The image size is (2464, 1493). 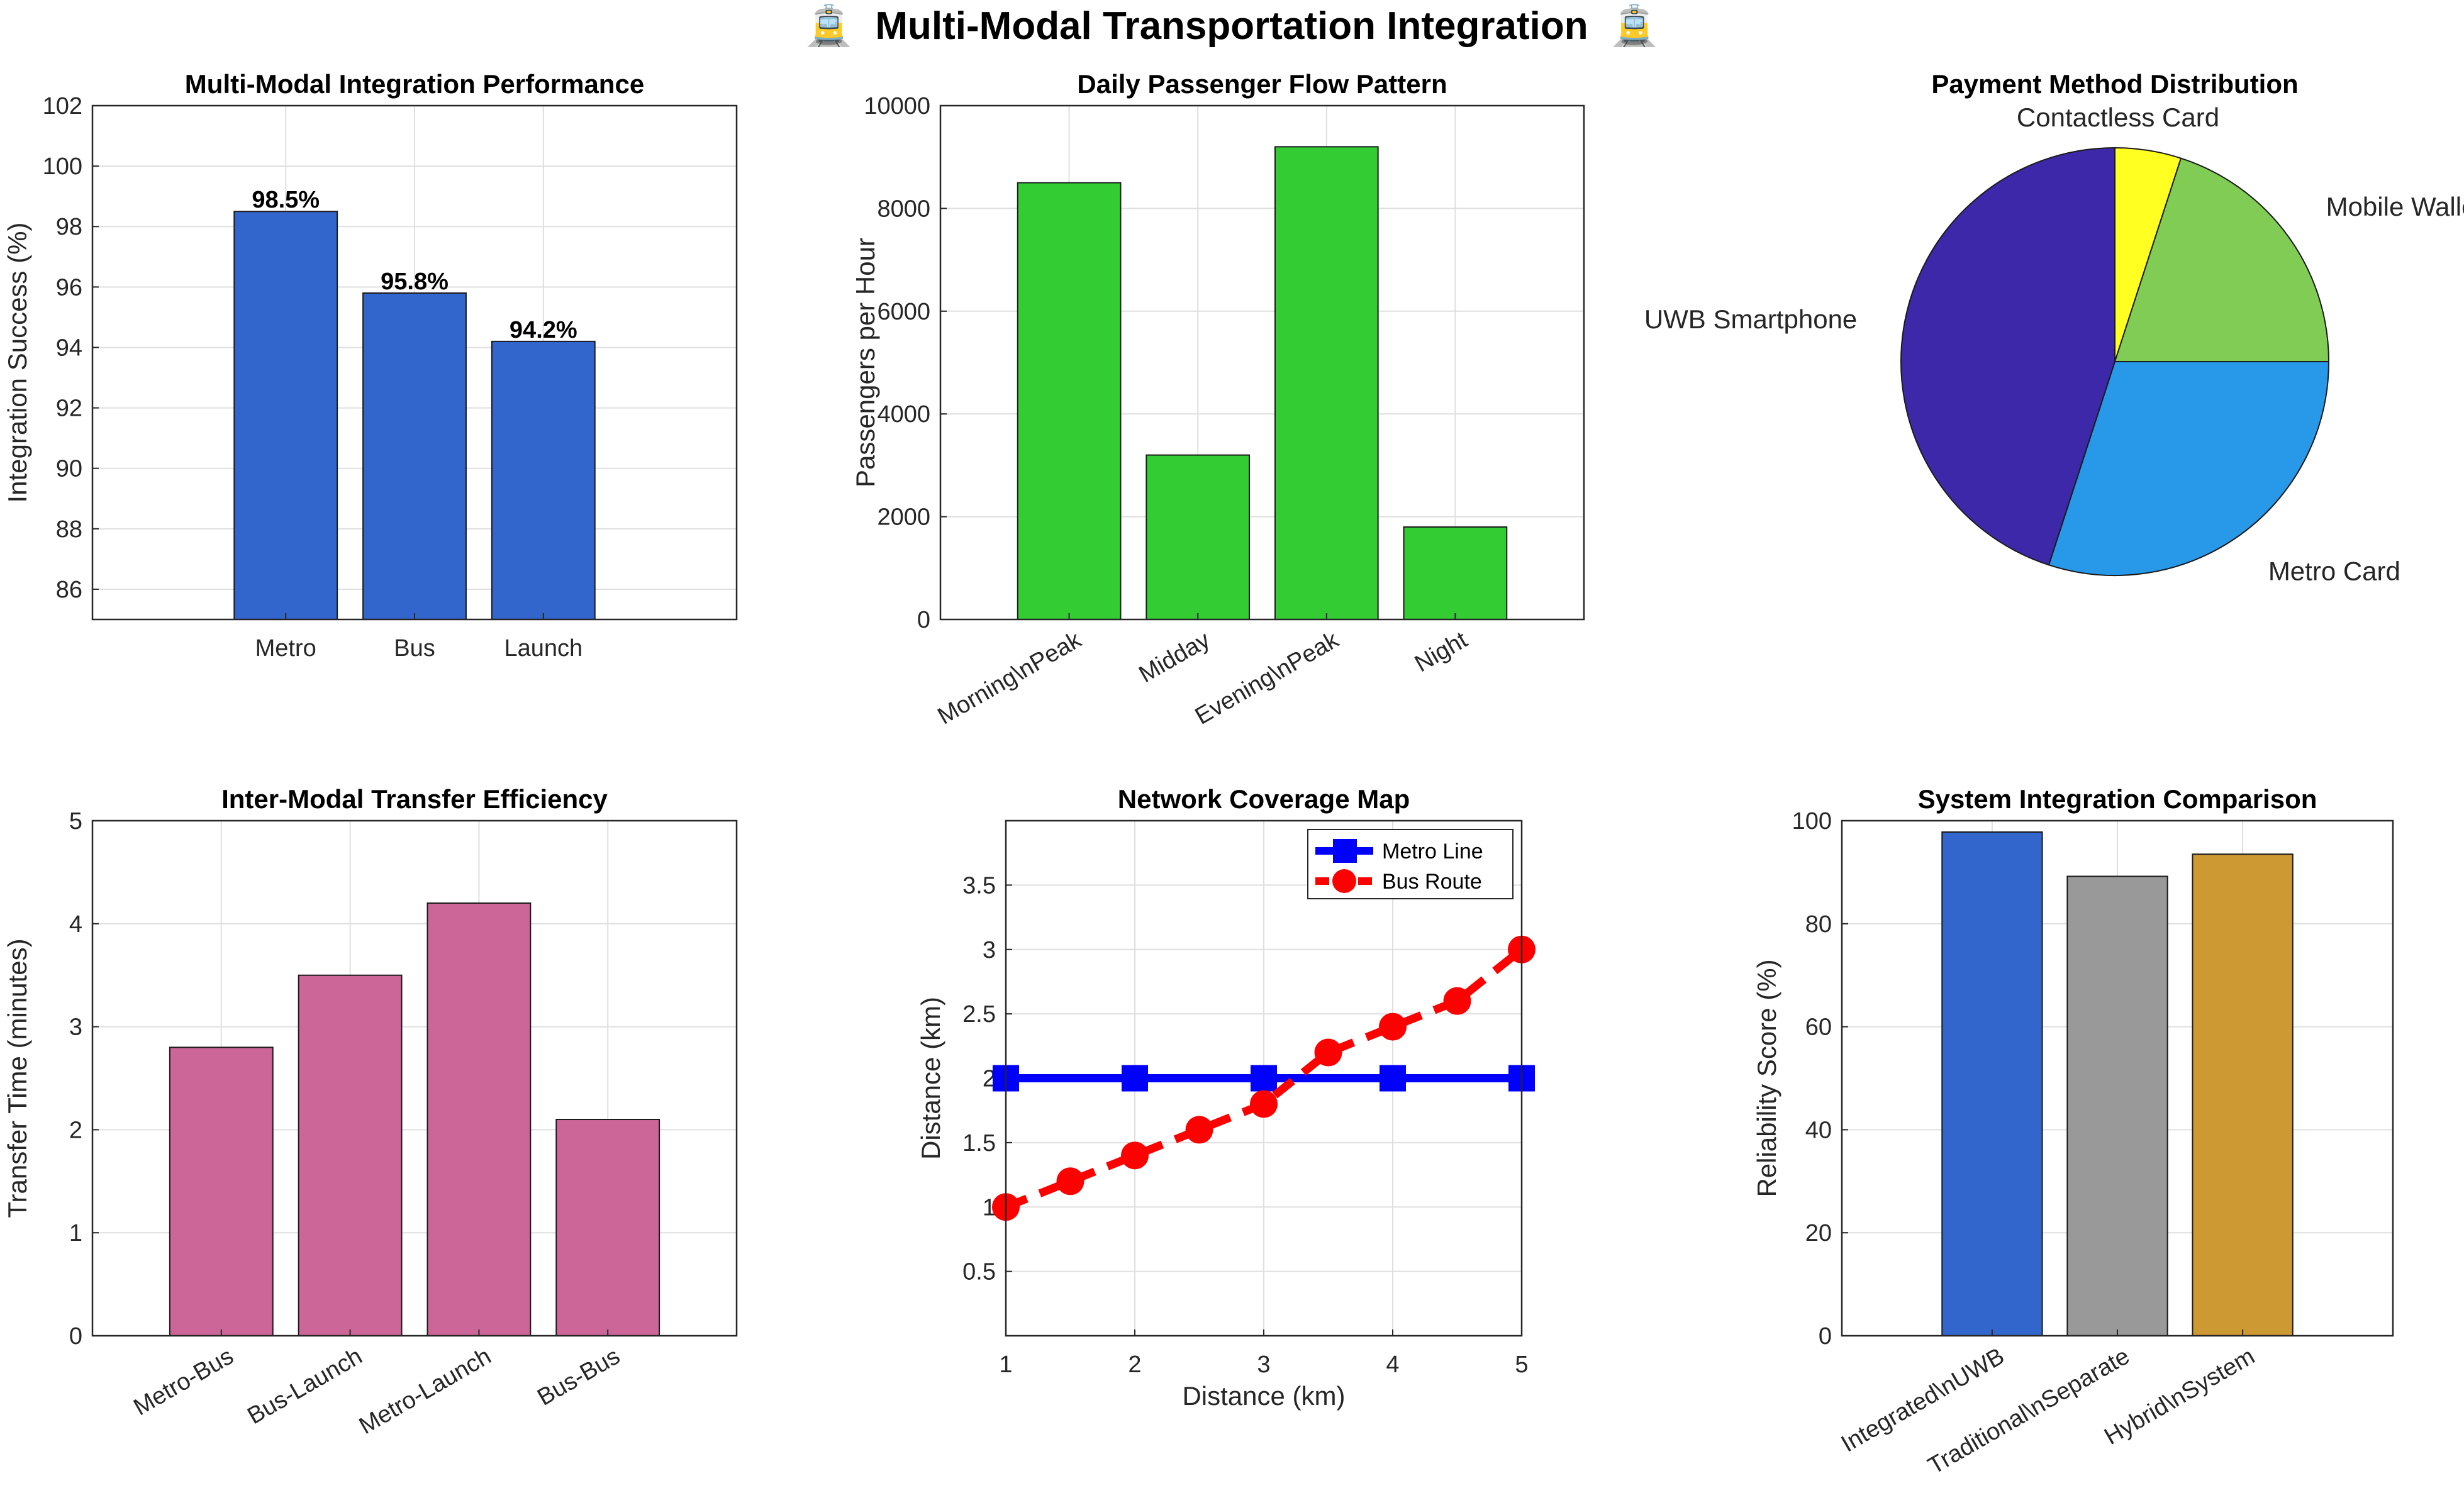 I want to click on bar-data-label: 94.2%, so click(x=544, y=330).